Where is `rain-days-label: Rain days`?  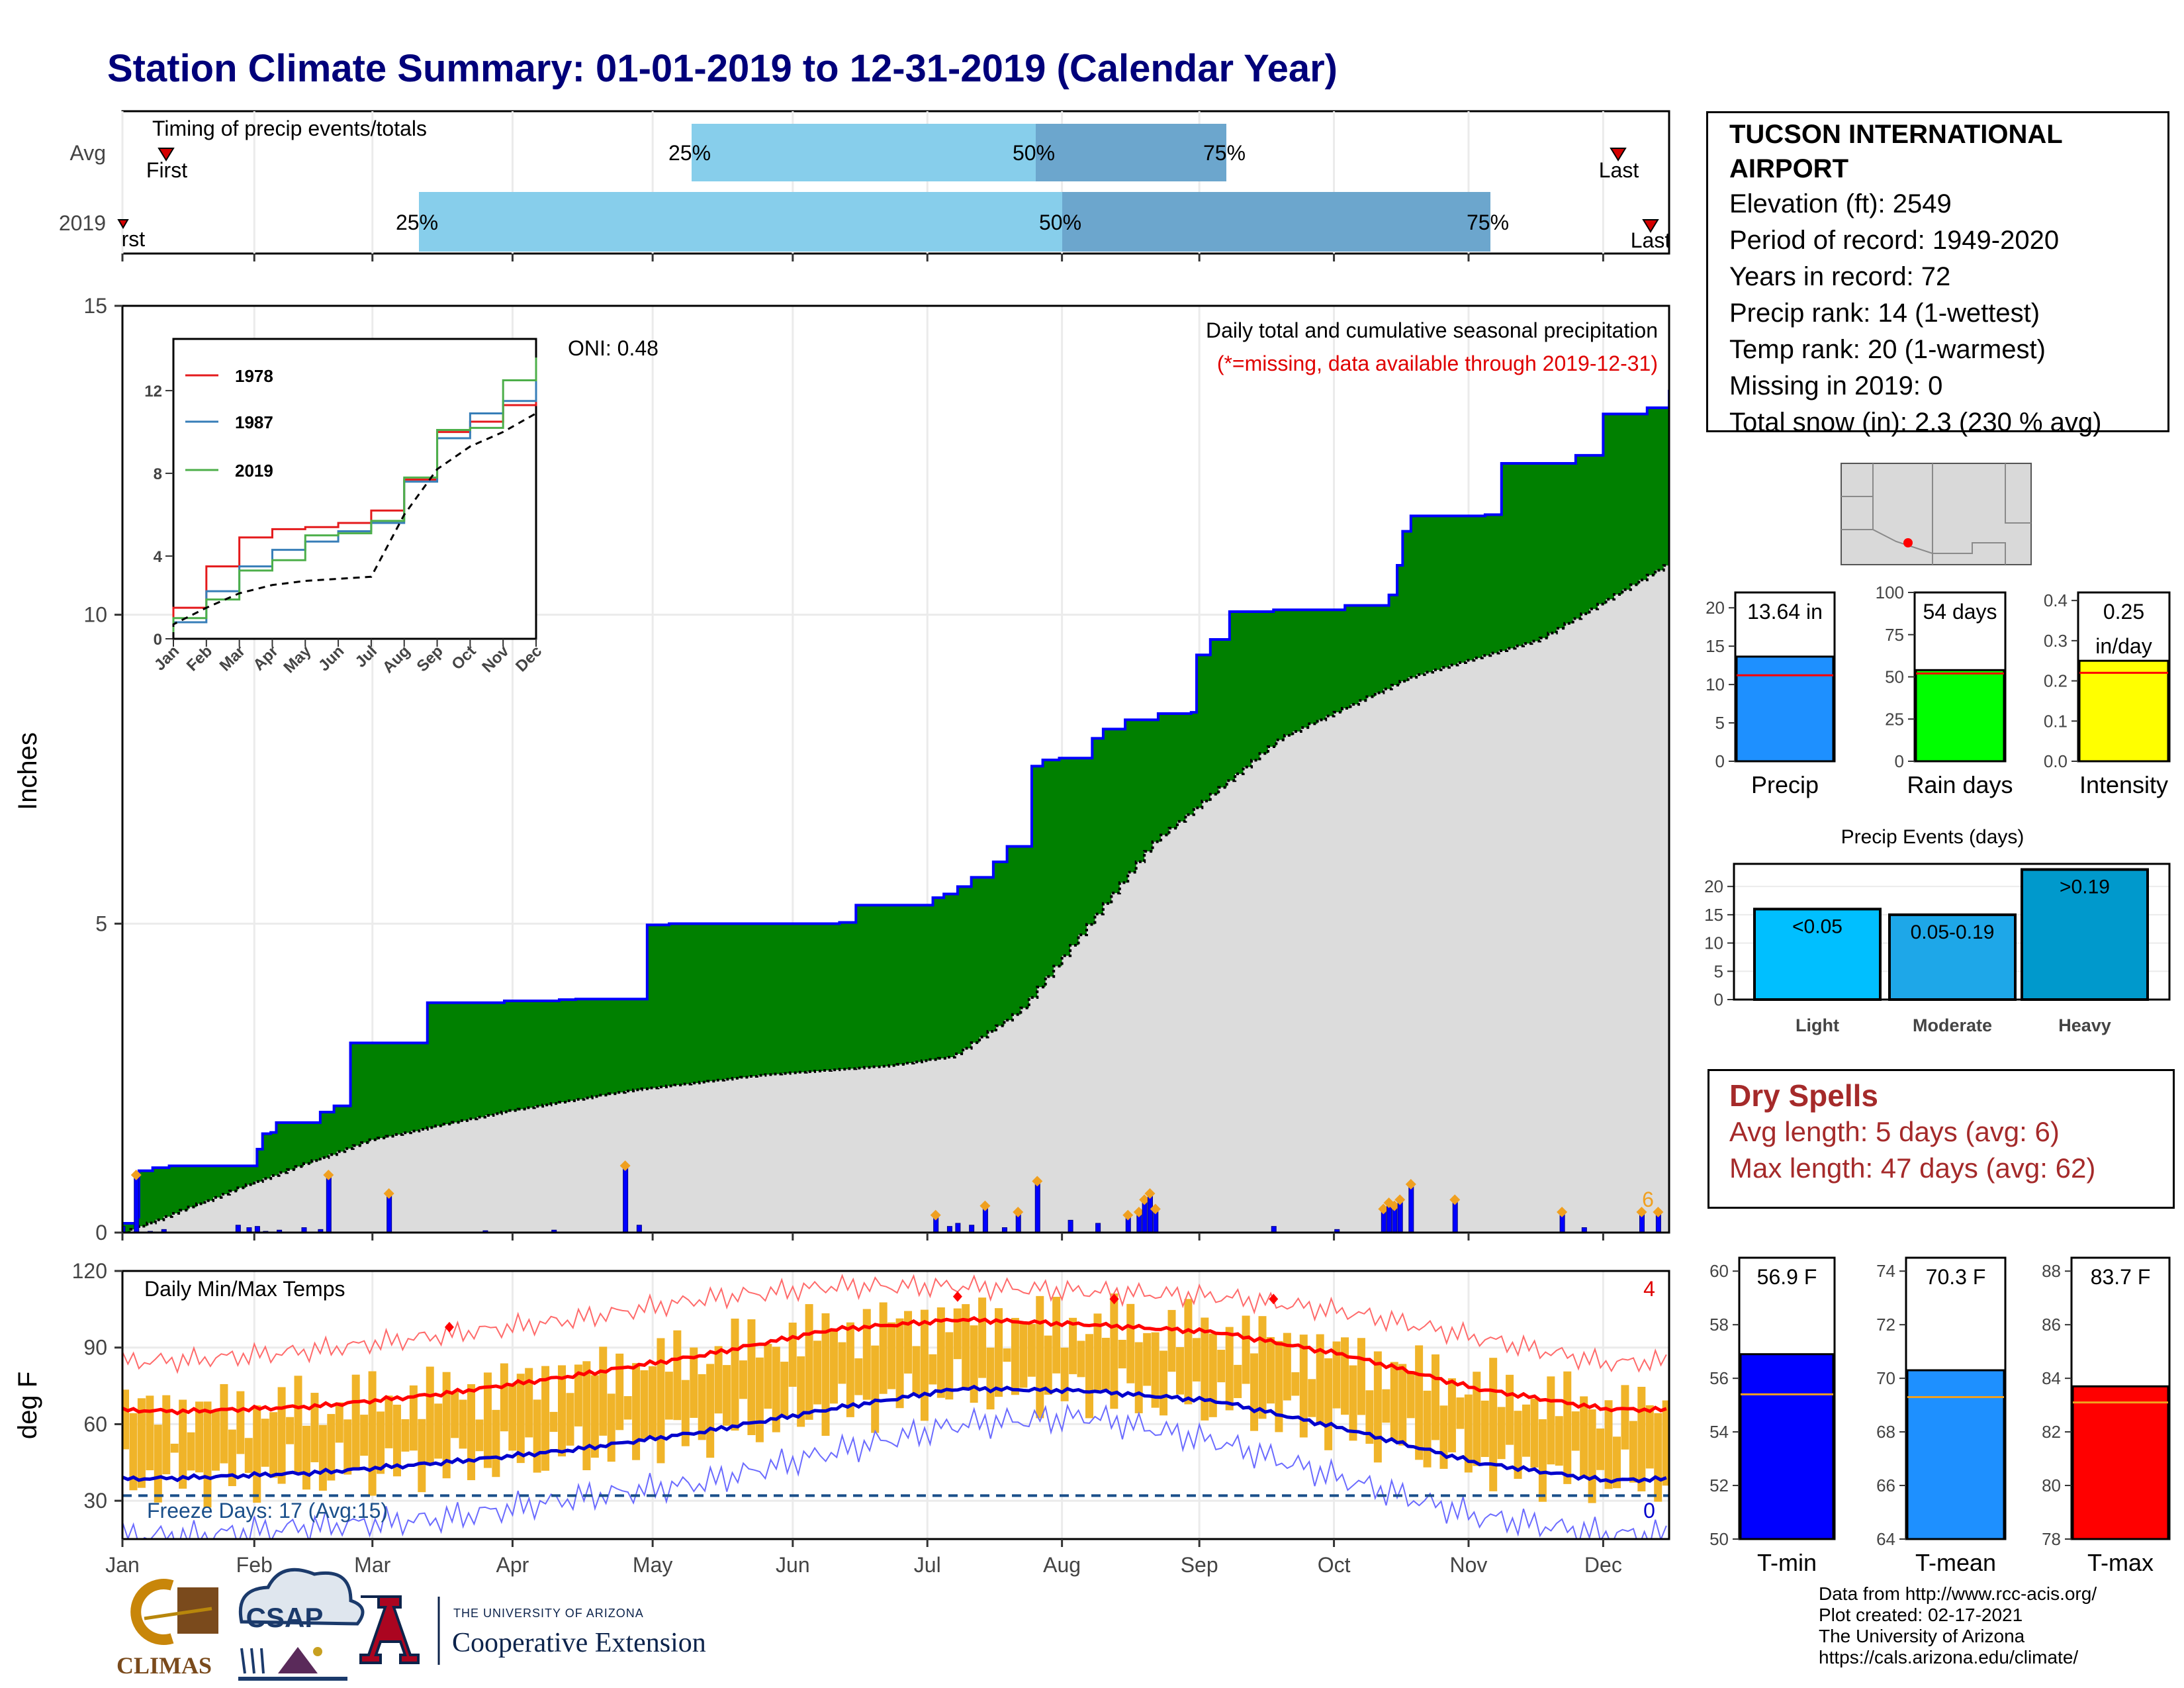
rain-days-label: Rain days is located at coordinates (1960, 784).